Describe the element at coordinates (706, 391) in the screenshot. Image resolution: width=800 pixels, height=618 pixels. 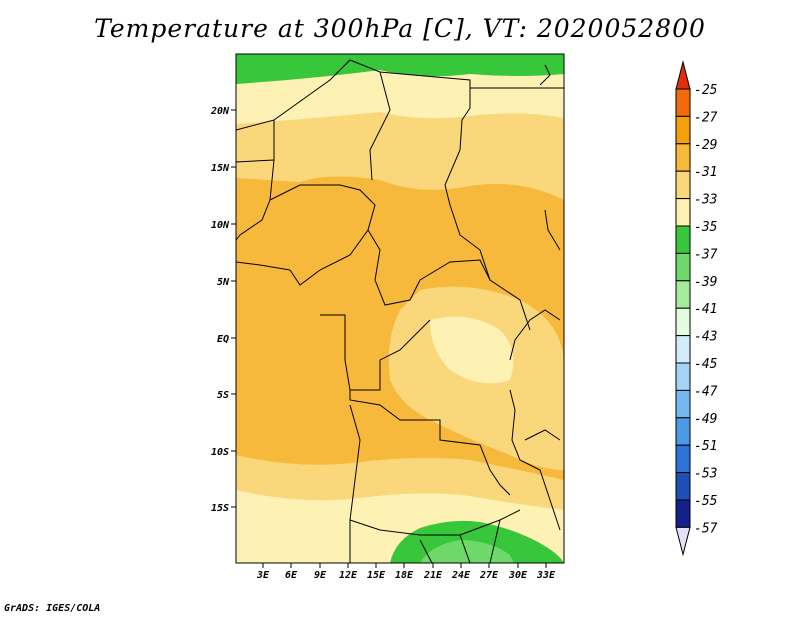
I see `colorbar-label: -47` at that location.